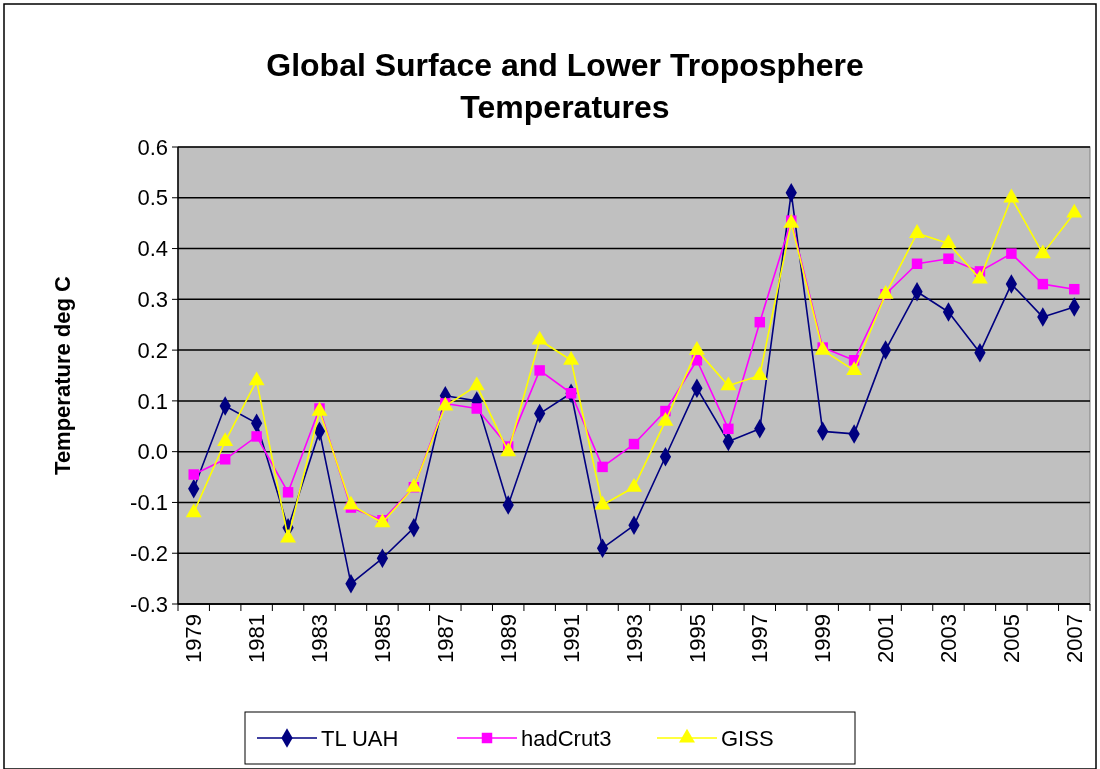 The image size is (1100, 769). Describe the element at coordinates (257, 638) in the screenshot. I see `x-tick-label: 1981` at that location.